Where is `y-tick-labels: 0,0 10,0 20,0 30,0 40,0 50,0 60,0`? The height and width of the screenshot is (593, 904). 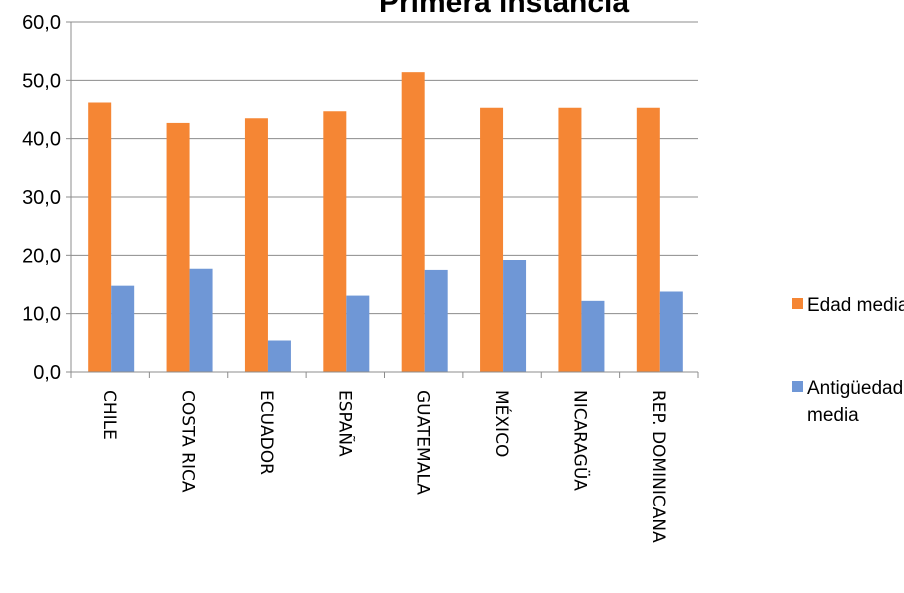
y-tick-labels: 0,0 10,0 20,0 30,0 40,0 50,0 60,0 is located at coordinates (41, 198).